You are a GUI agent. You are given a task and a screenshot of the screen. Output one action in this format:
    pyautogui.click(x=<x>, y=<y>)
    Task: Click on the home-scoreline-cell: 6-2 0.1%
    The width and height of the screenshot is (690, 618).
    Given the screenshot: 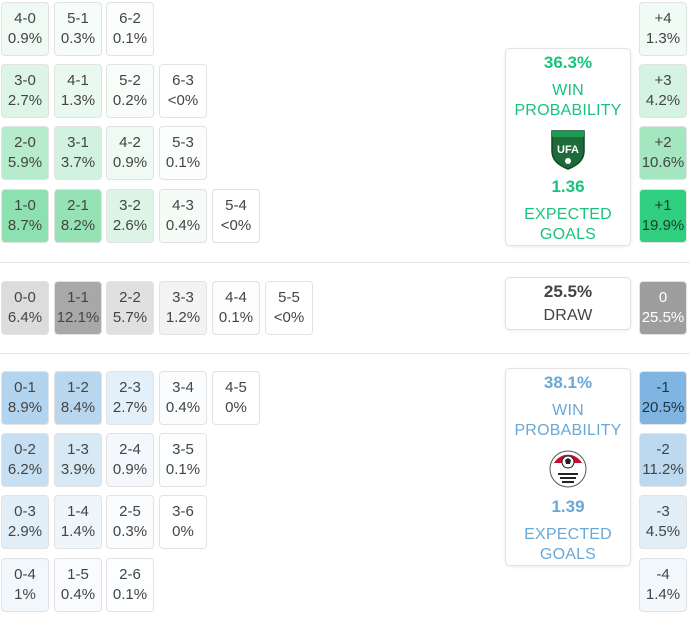 What is the action you would take?
    pyautogui.click(x=130, y=29)
    